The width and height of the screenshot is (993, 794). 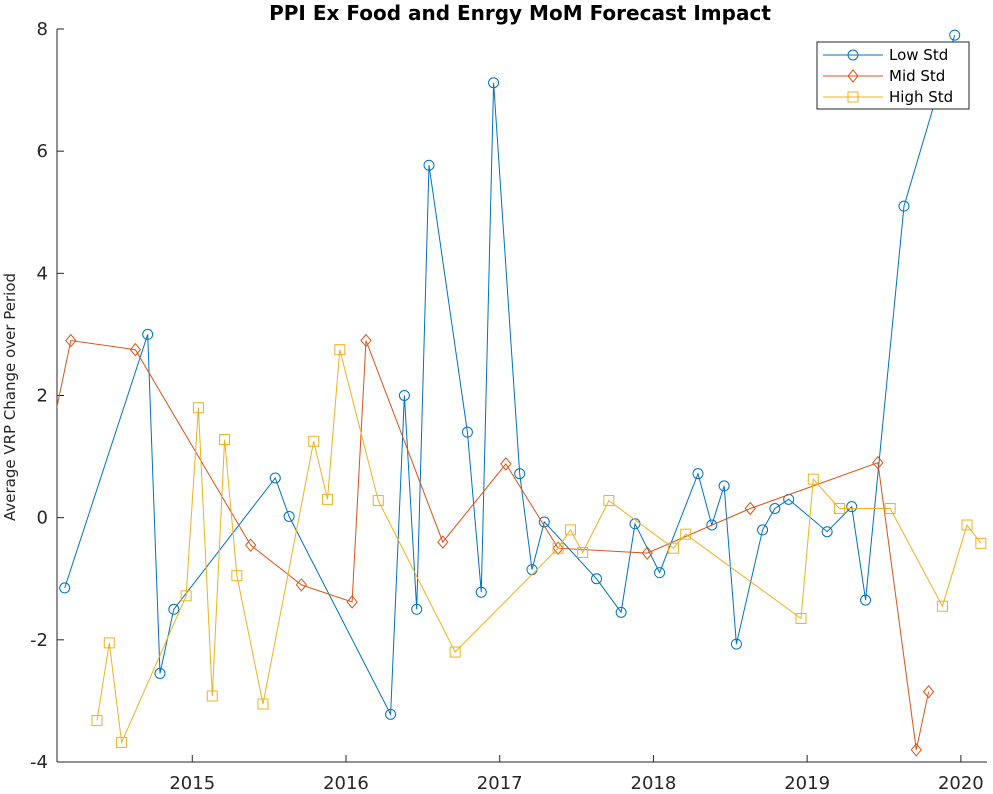 I want to click on y-tick-label: -2, so click(x=39, y=640).